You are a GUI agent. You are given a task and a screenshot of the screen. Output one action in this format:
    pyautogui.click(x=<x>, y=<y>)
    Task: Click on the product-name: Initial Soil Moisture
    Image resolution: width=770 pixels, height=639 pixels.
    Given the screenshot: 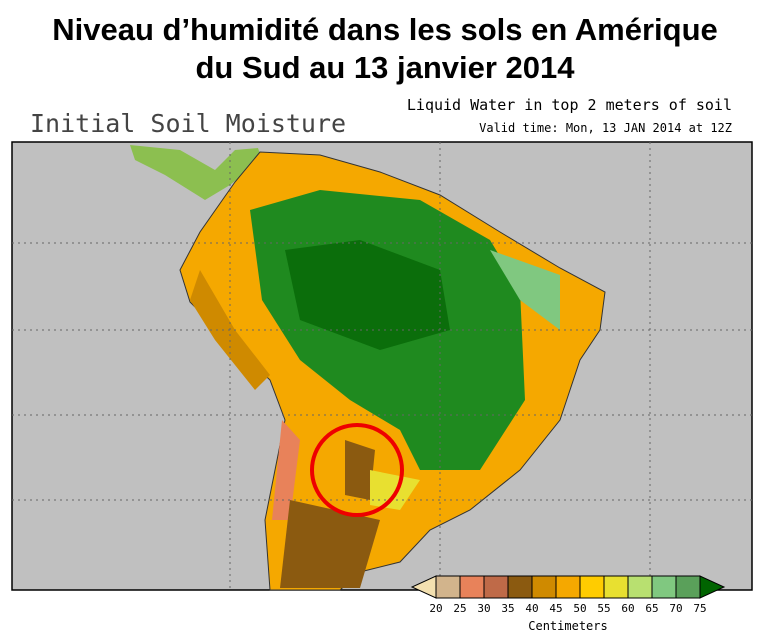 What is the action you would take?
    pyautogui.click(x=188, y=123)
    